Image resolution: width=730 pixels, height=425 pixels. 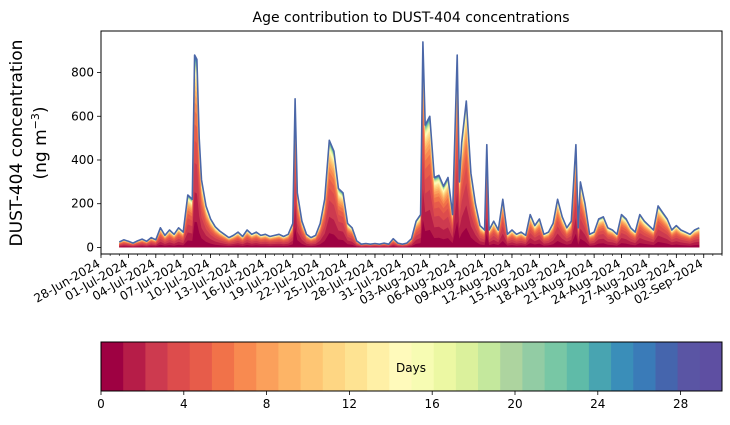 What do you see at coordinates (35, 121) in the screenshot?
I see `y-axis-label-exponent: −3` at bounding box center [35, 121].